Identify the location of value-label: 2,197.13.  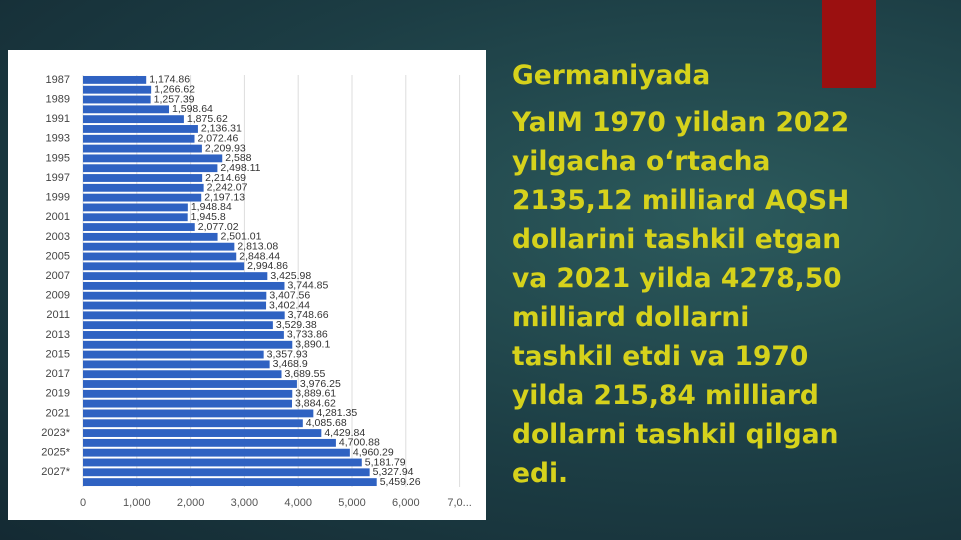
(224, 197).